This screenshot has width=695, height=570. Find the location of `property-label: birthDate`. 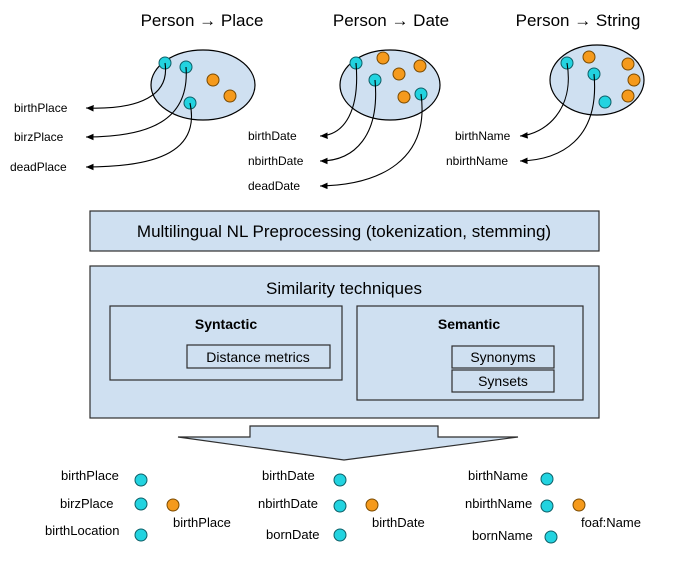

property-label: birthDate is located at coordinates (272, 136).